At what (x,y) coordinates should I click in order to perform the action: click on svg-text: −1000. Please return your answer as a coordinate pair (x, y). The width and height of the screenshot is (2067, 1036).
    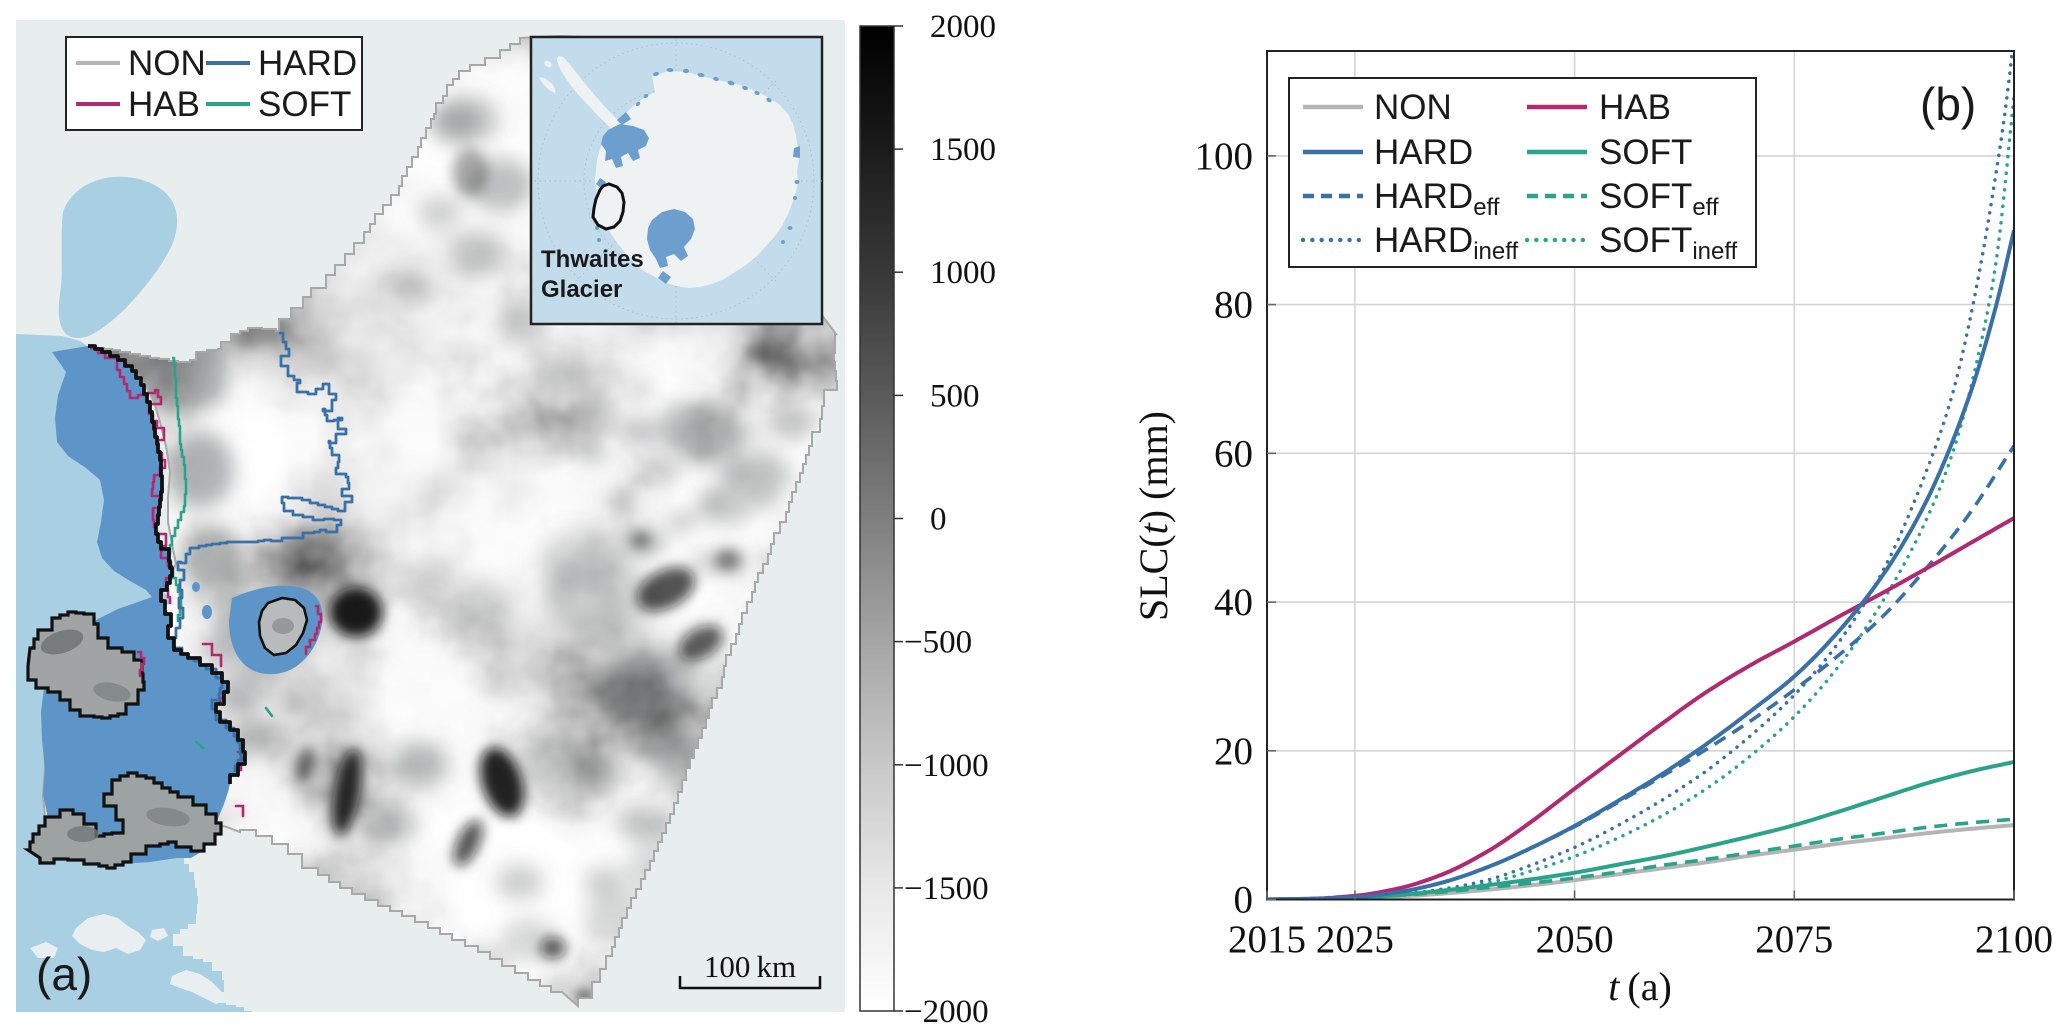
    Looking at the image, I should click on (946, 766).